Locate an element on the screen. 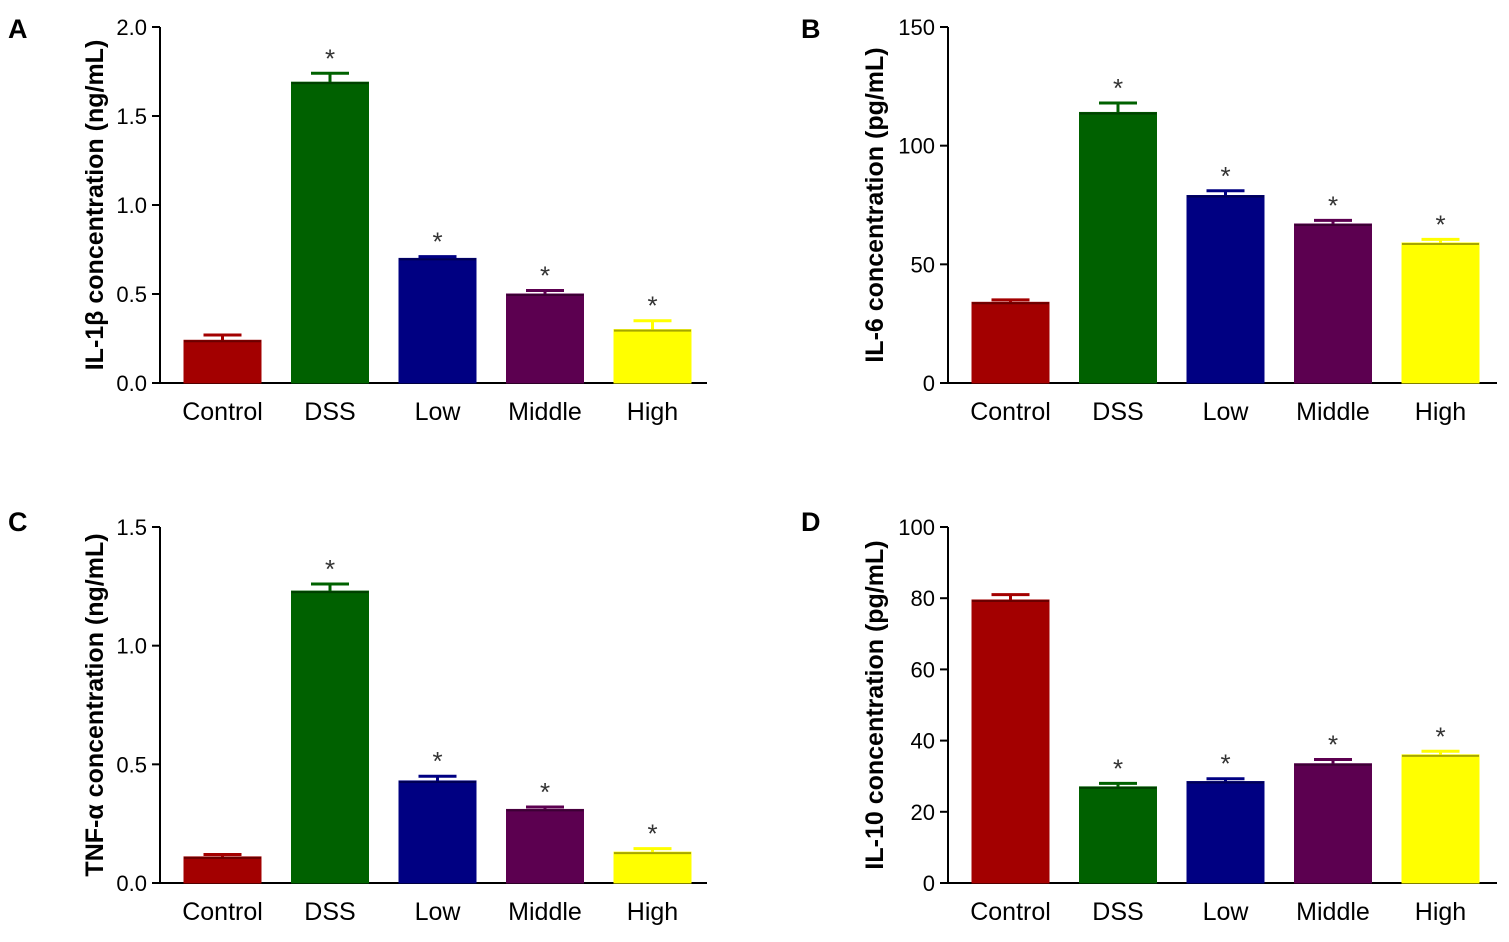 This screenshot has height=942, width=1509. y-axis-label: IL-6 concentration (pg/mL) is located at coordinates (875, 204).